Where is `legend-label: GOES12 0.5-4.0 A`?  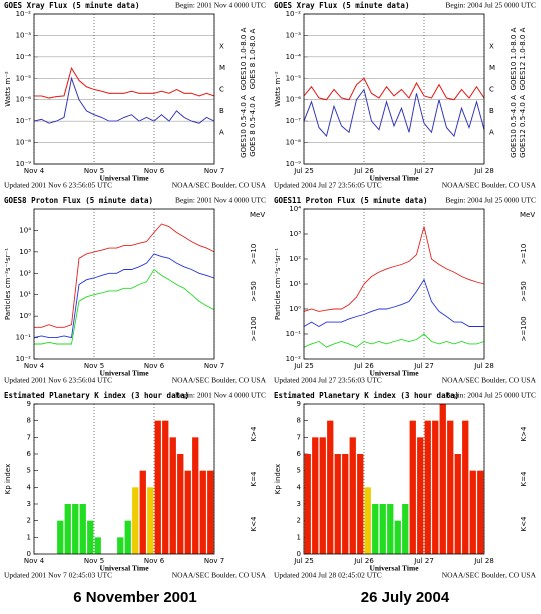
legend-label: GOES12 0.5-4.0 A is located at coordinates (523, 126).